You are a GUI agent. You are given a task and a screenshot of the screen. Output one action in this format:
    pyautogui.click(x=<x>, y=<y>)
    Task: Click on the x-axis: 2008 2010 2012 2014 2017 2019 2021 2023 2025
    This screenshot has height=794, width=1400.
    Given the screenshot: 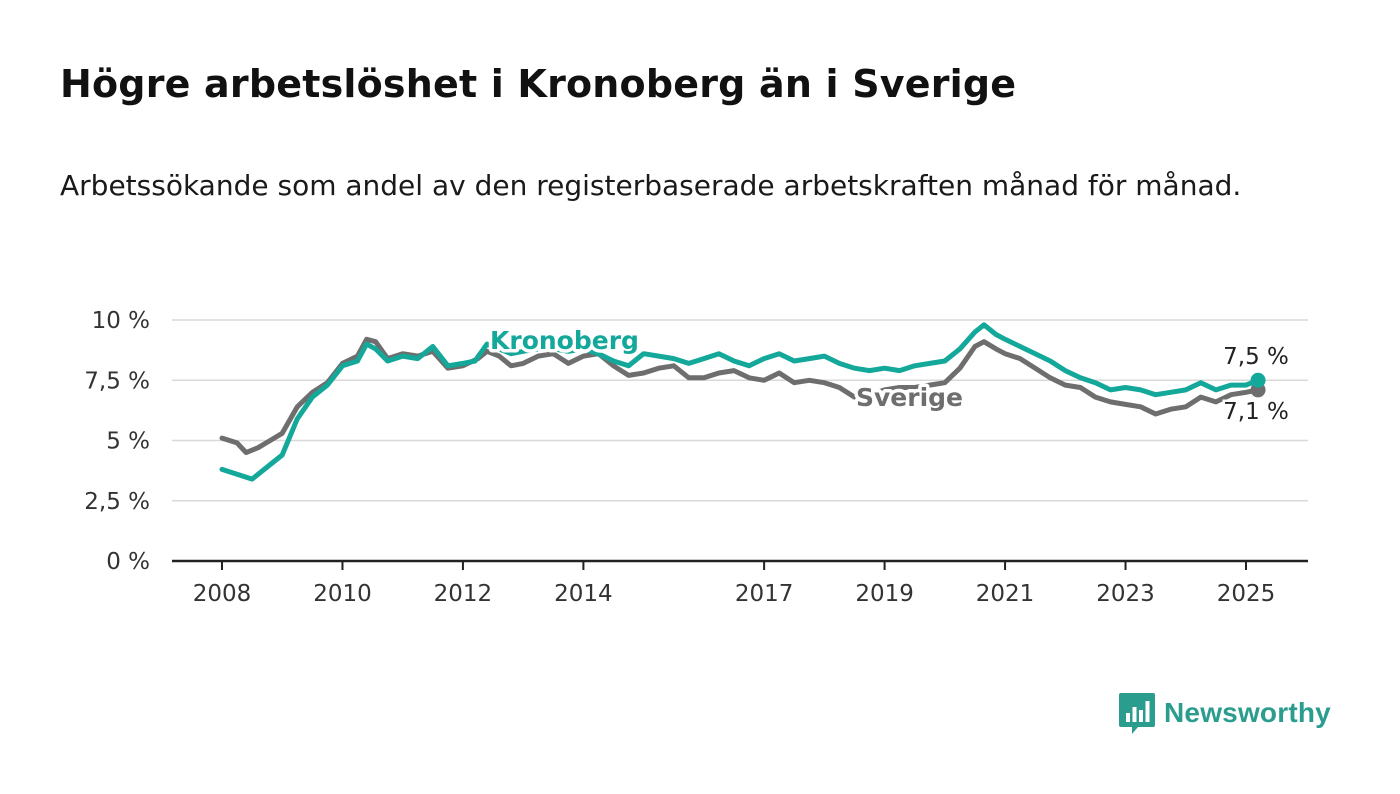 What is the action you would take?
    pyautogui.click(x=740, y=583)
    